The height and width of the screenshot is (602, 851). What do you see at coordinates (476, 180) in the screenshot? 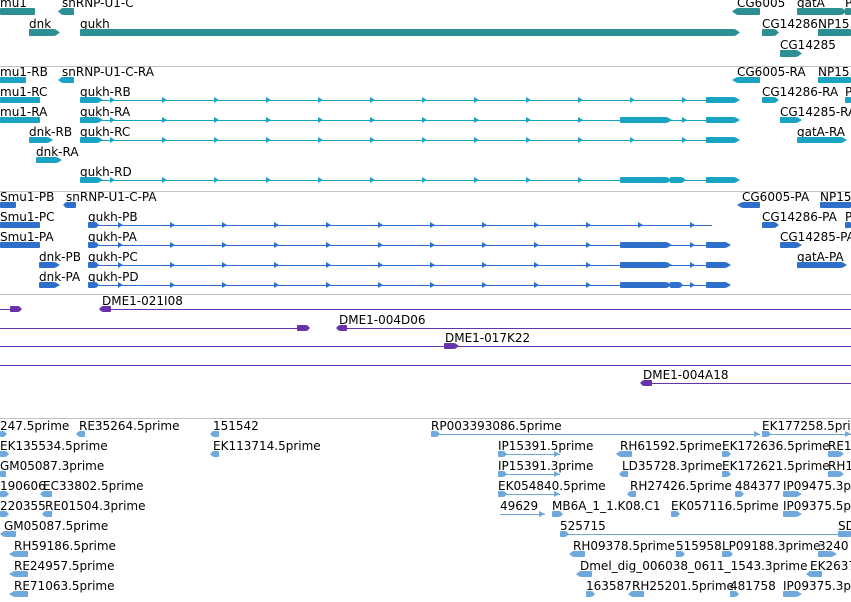
I see `strand-chevron-icon` at bounding box center [476, 180].